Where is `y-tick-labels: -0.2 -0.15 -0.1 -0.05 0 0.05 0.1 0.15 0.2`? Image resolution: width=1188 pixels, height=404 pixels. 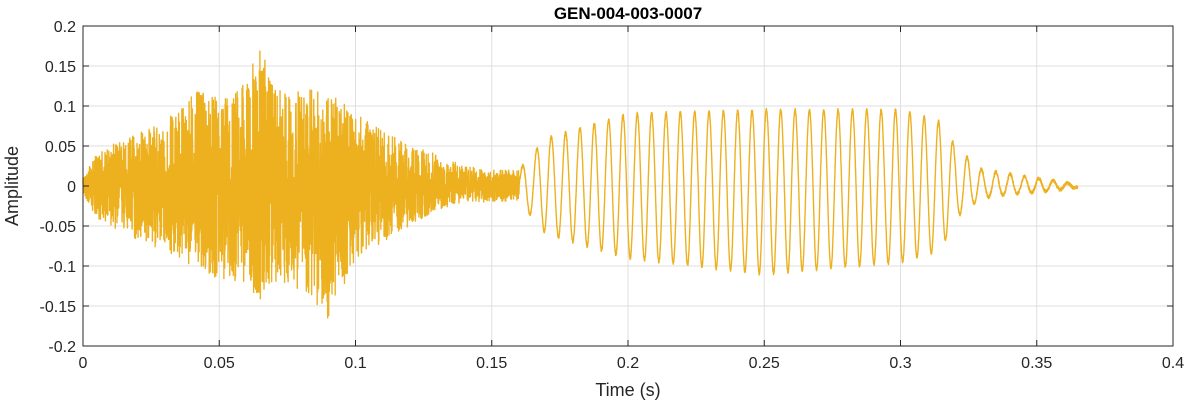 y-tick-labels: -0.2 -0.15 -0.1 -0.05 0 0.05 0.1 0.15 0.2 is located at coordinates (58, 187).